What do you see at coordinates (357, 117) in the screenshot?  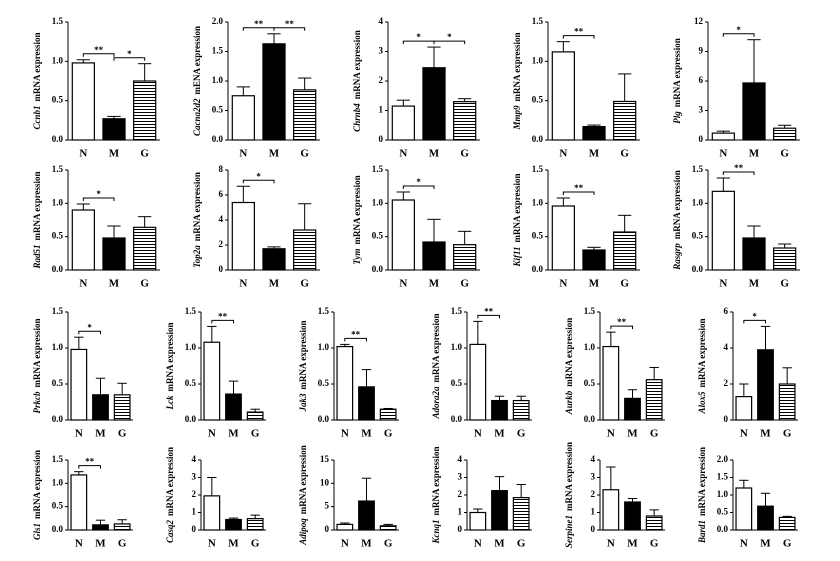 I see `gene-name: Chrnb4` at bounding box center [357, 117].